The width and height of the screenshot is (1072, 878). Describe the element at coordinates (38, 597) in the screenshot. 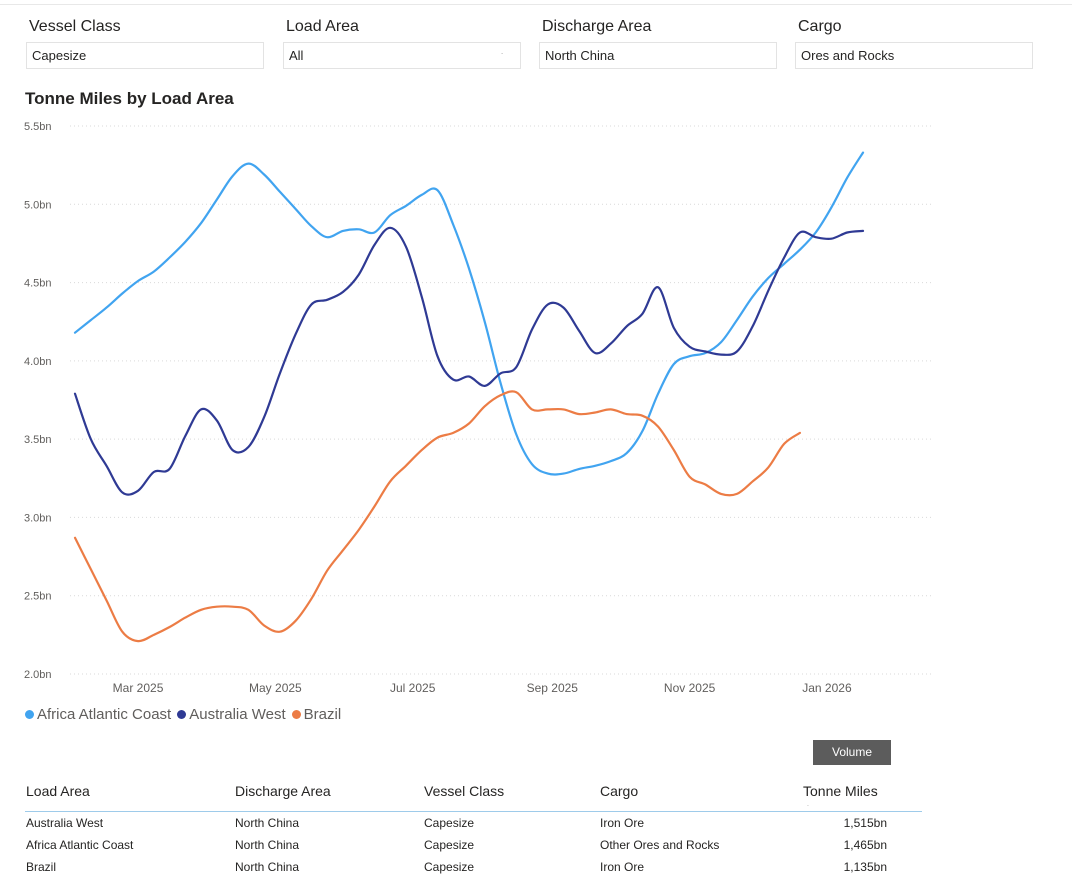

I see `y-tick-label: 2.5bn` at that location.